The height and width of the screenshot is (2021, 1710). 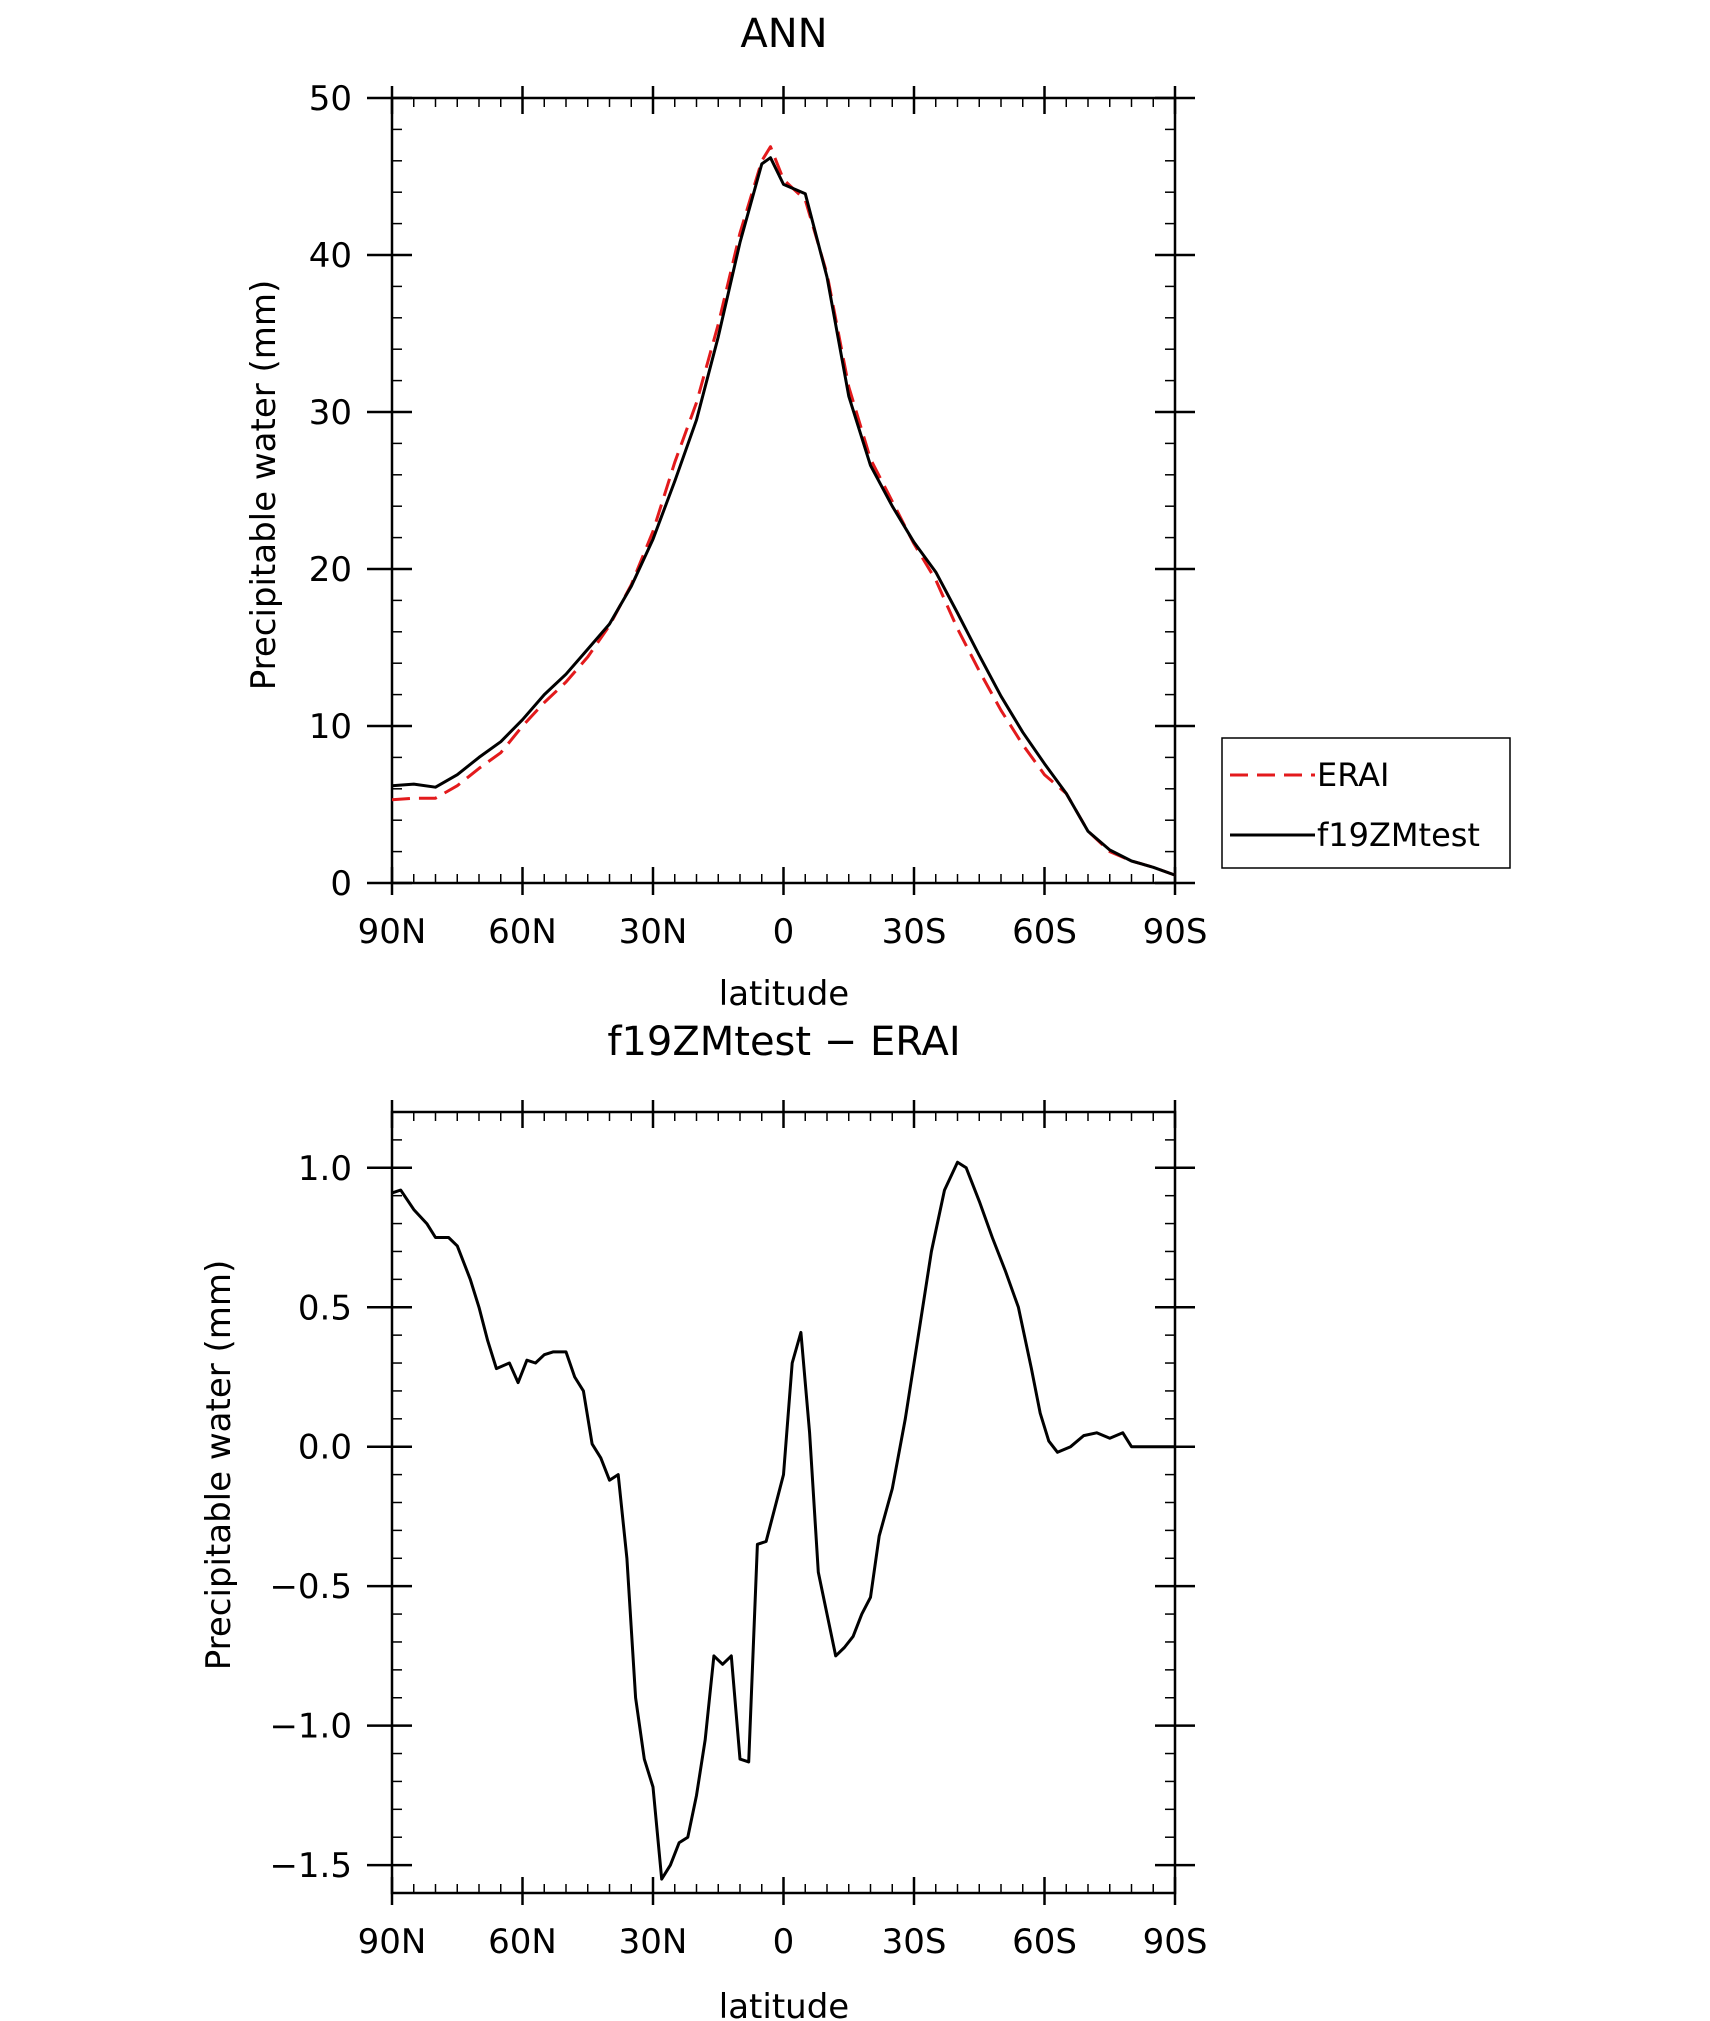 What do you see at coordinates (310, 1727) in the screenshot?
I see `y-tick-label: −1.0` at bounding box center [310, 1727].